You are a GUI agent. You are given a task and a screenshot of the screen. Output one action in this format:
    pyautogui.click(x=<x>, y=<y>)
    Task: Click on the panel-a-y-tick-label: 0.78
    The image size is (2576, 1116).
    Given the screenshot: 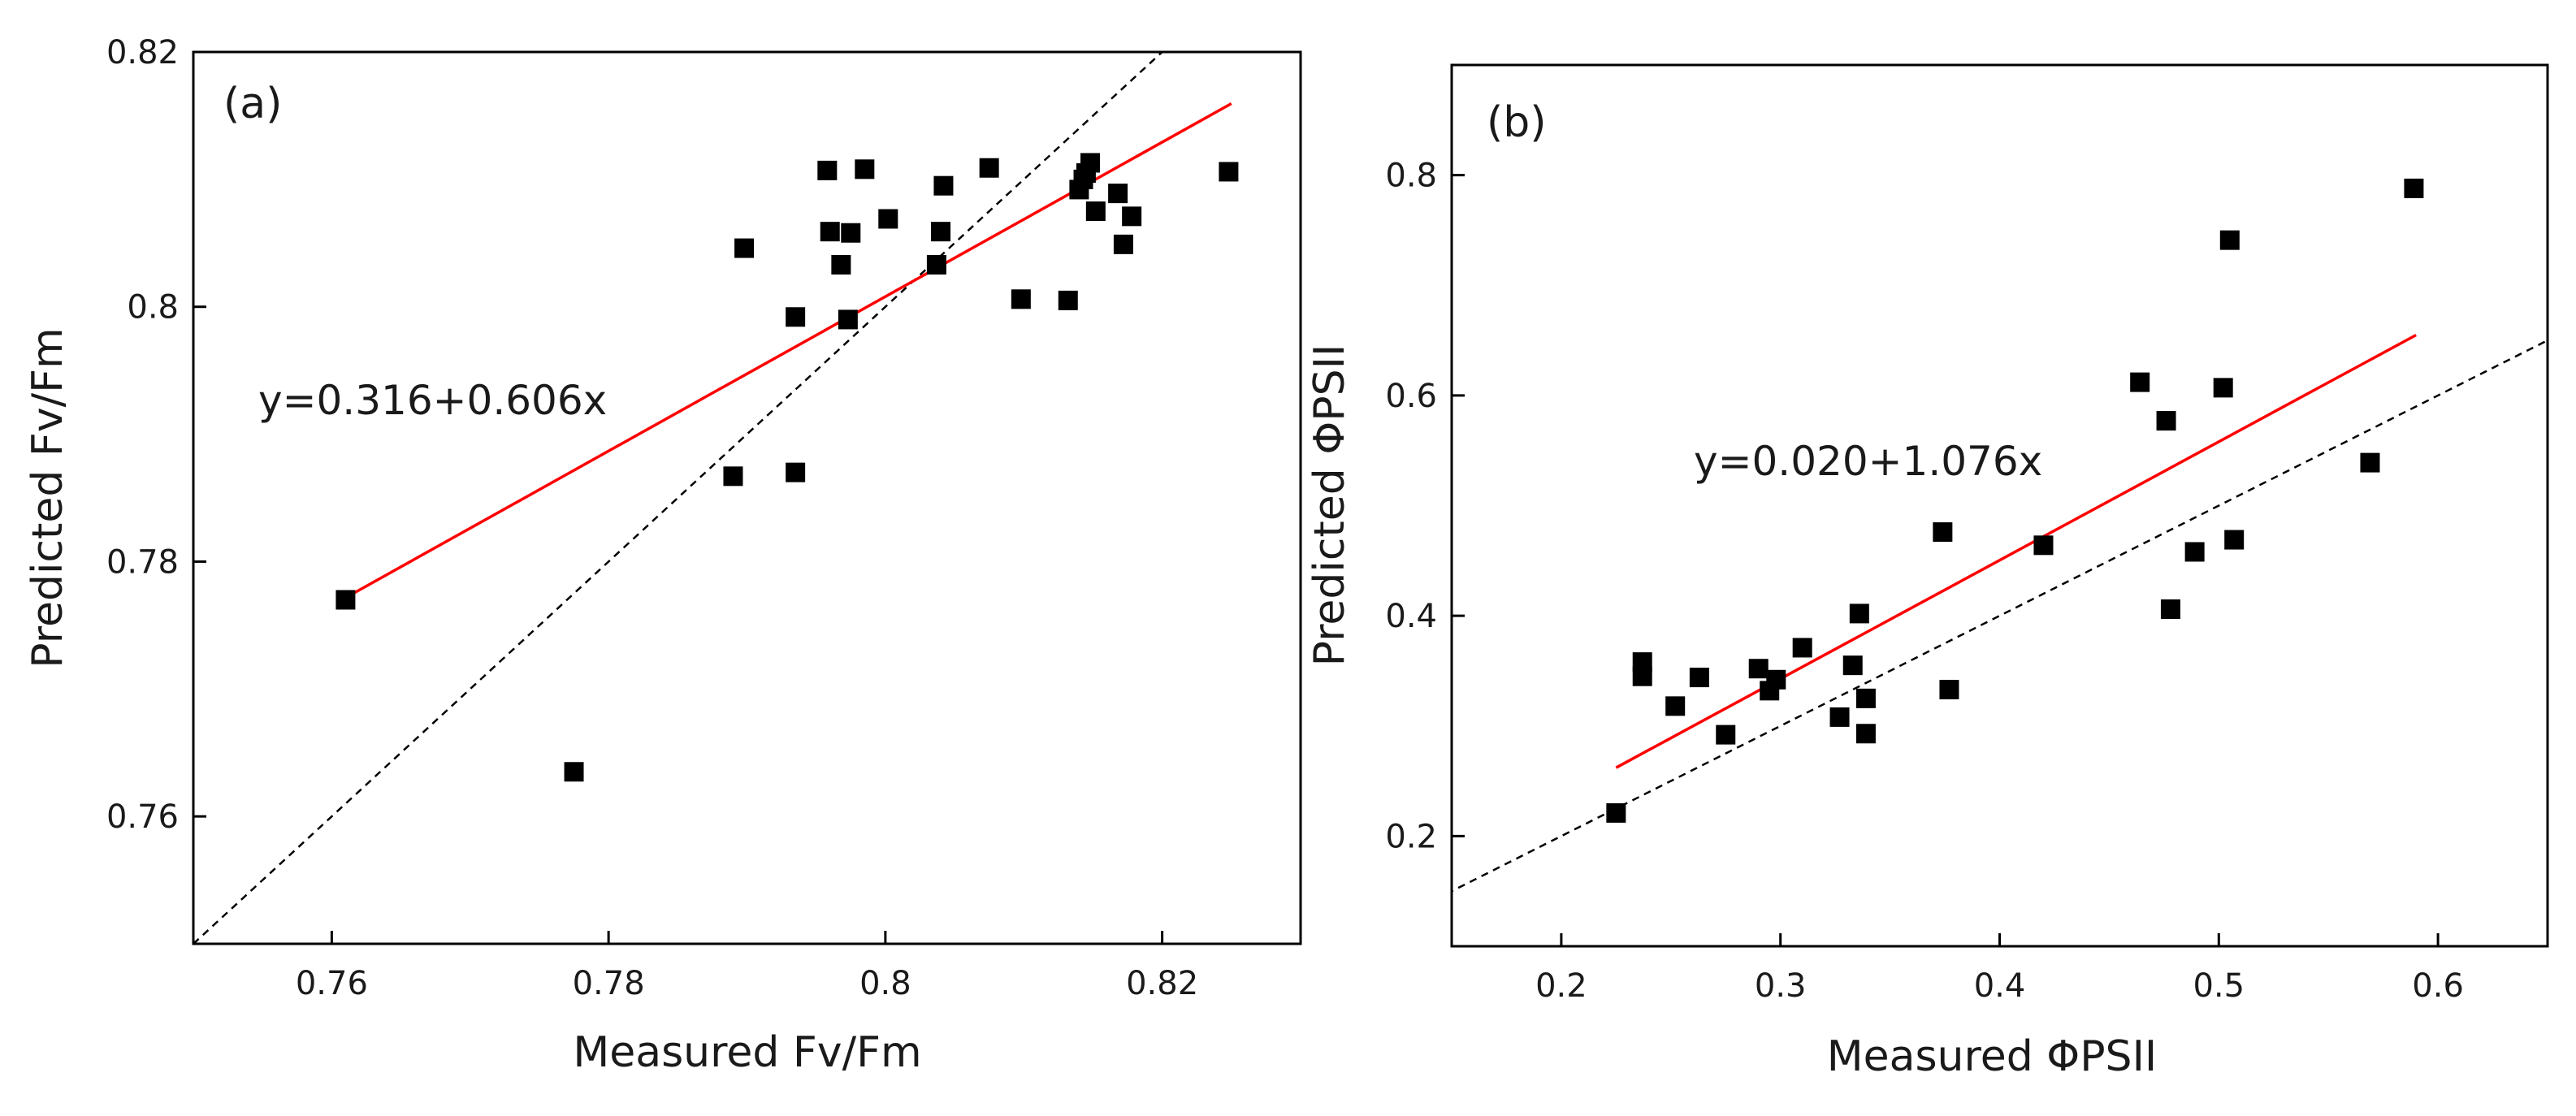 What is the action you would take?
    pyautogui.click(x=142, y=562)
    